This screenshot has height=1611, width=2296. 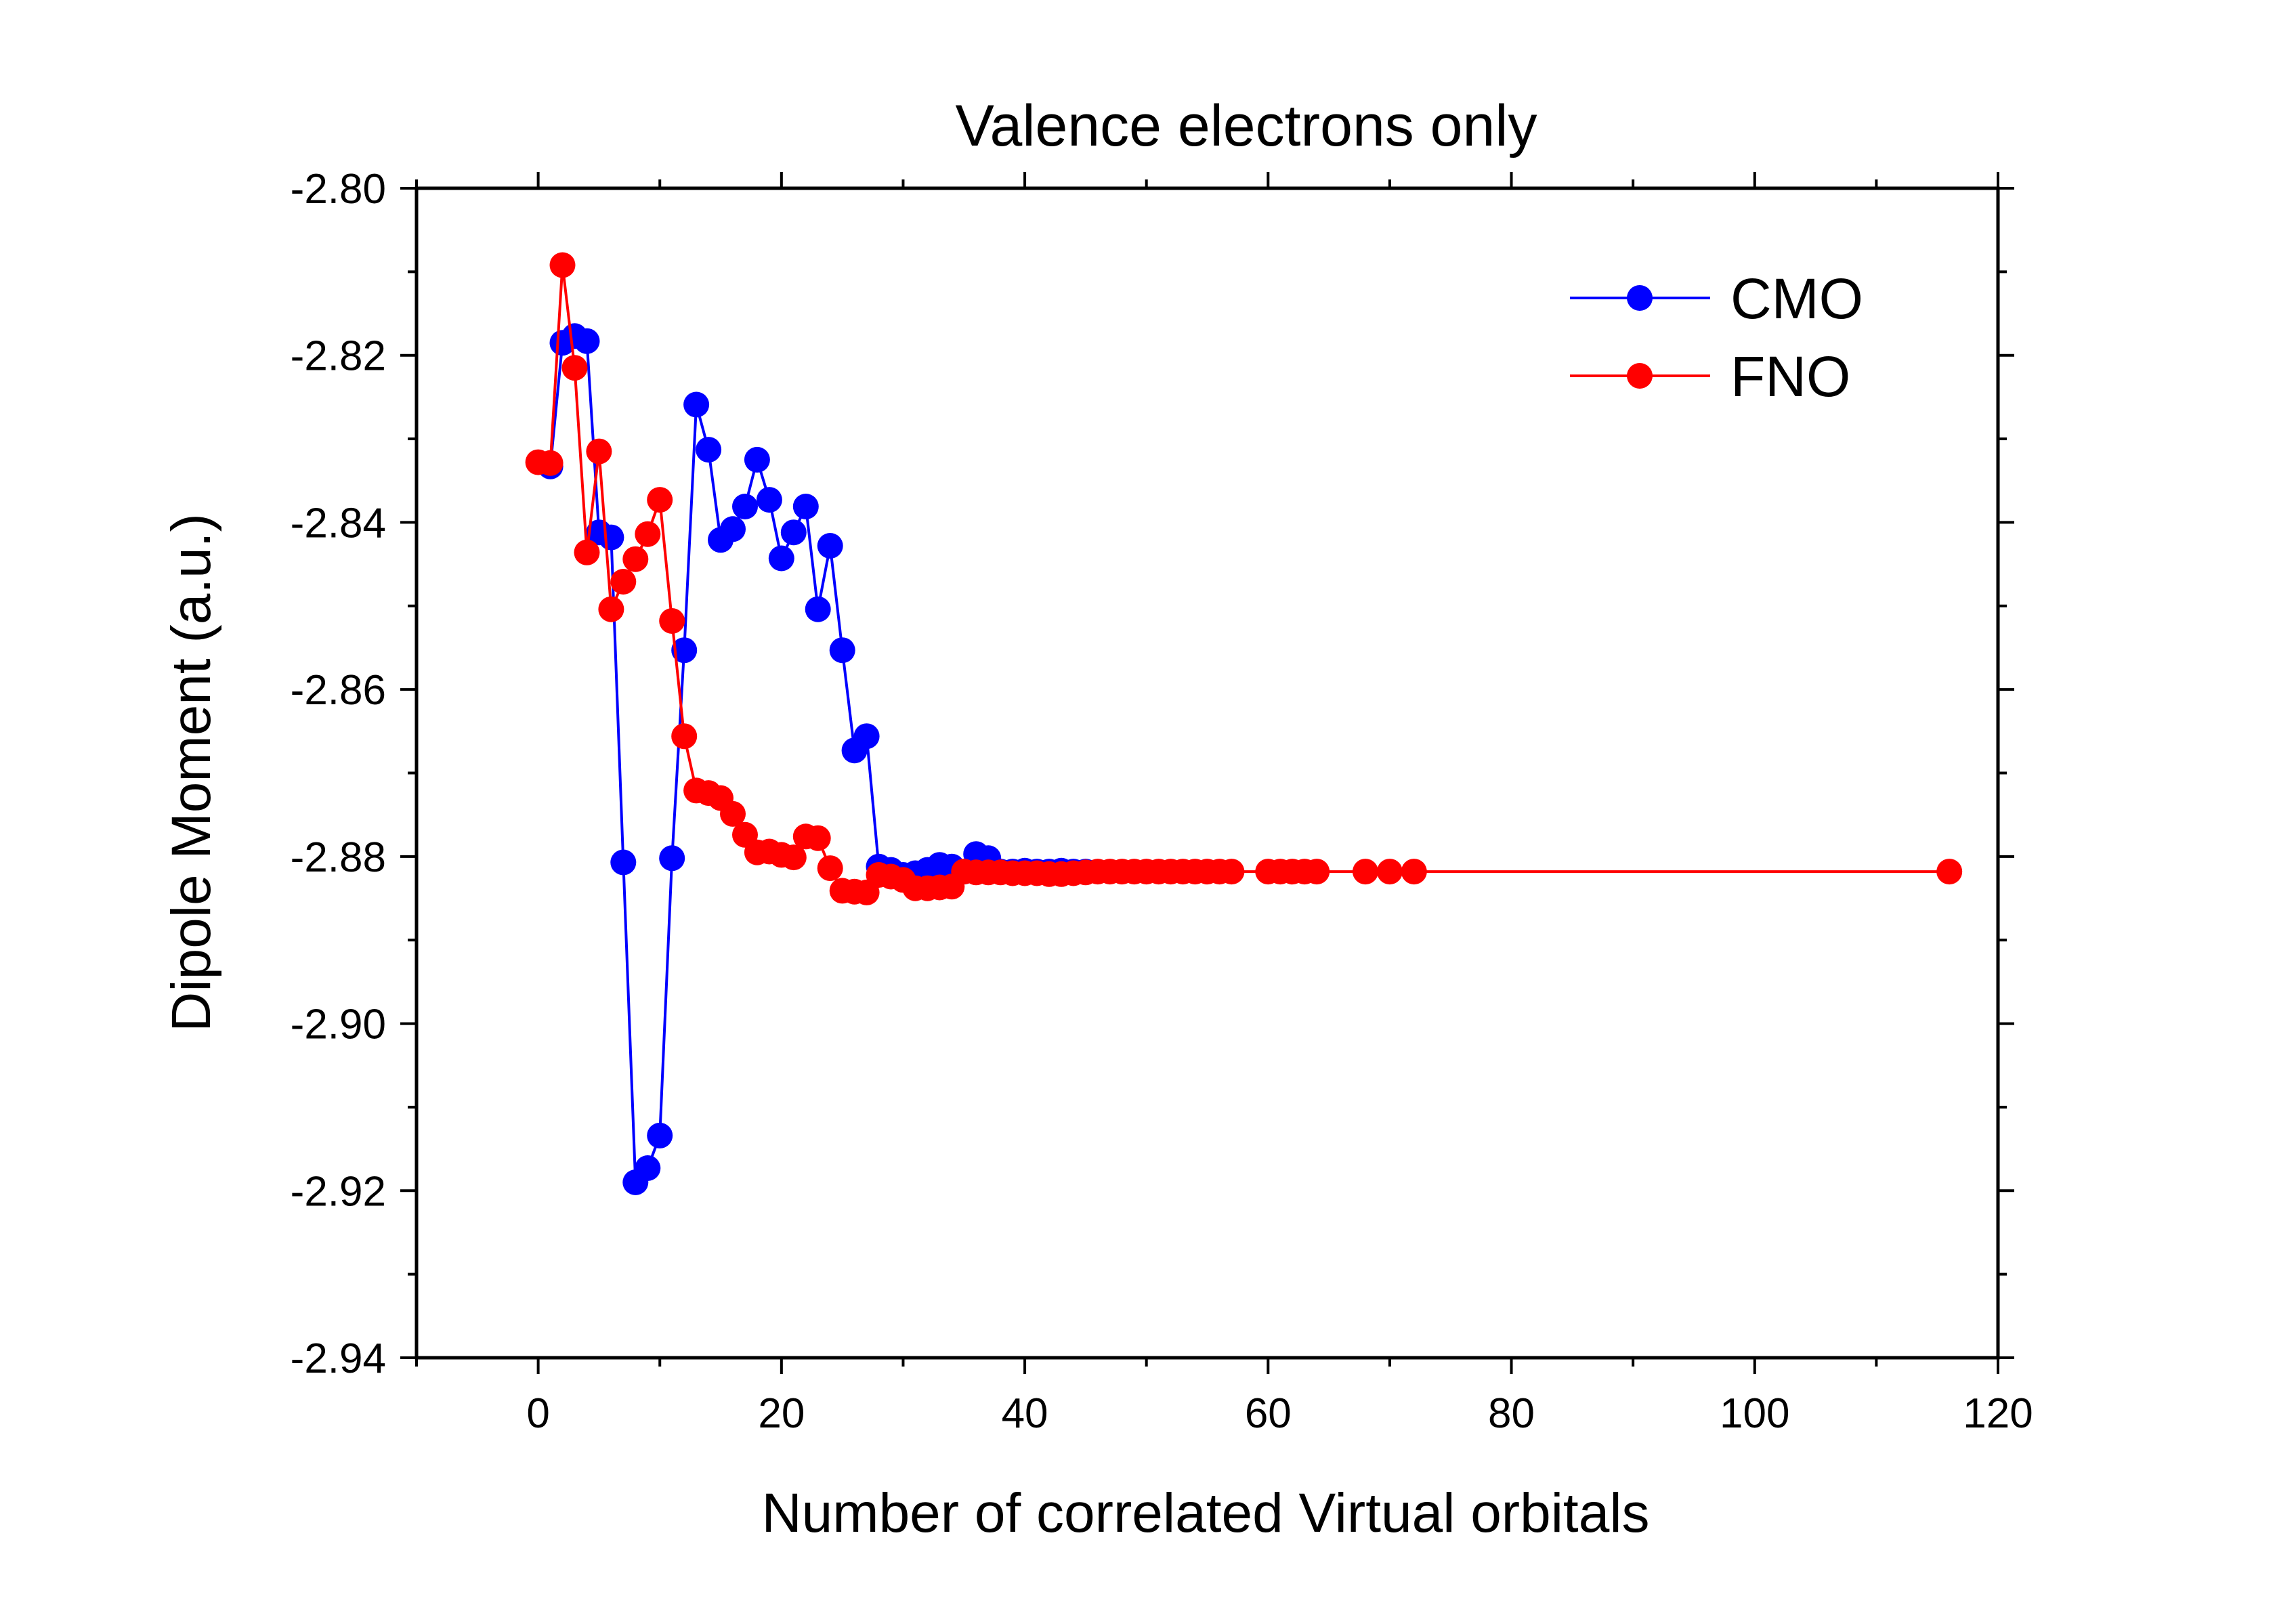 I want to click on legend-marker-cmo, so click(x=1640, y=298).